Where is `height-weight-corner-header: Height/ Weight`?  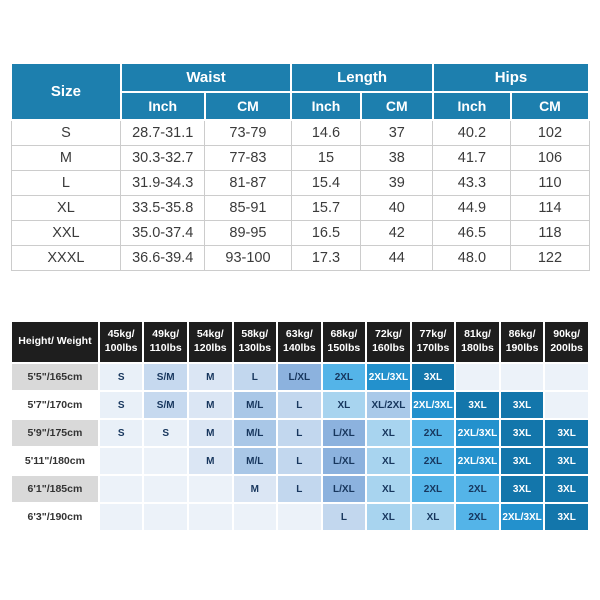
height-weight-corner-header: Height/ Weight is located at coordinates (55, 342).